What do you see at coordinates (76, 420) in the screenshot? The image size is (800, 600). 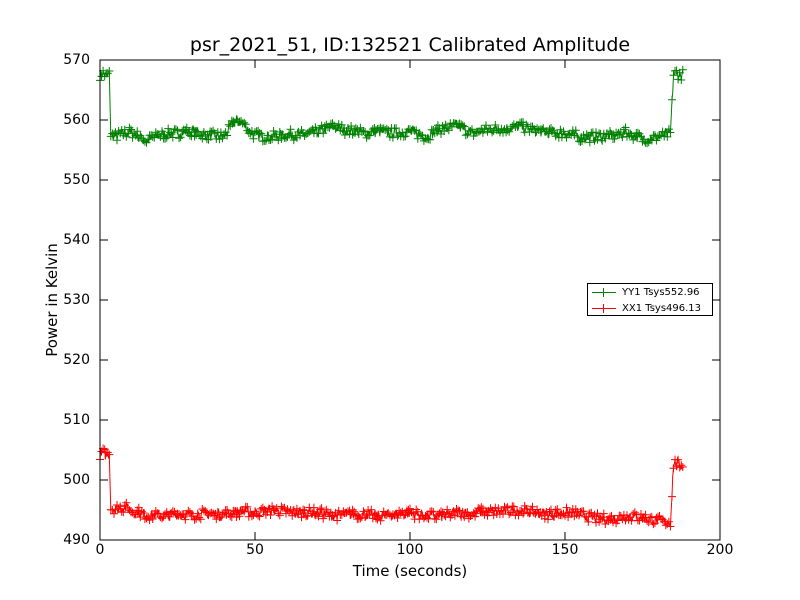 I see `y-tick-label: 510` at bounding box center [76, 420].